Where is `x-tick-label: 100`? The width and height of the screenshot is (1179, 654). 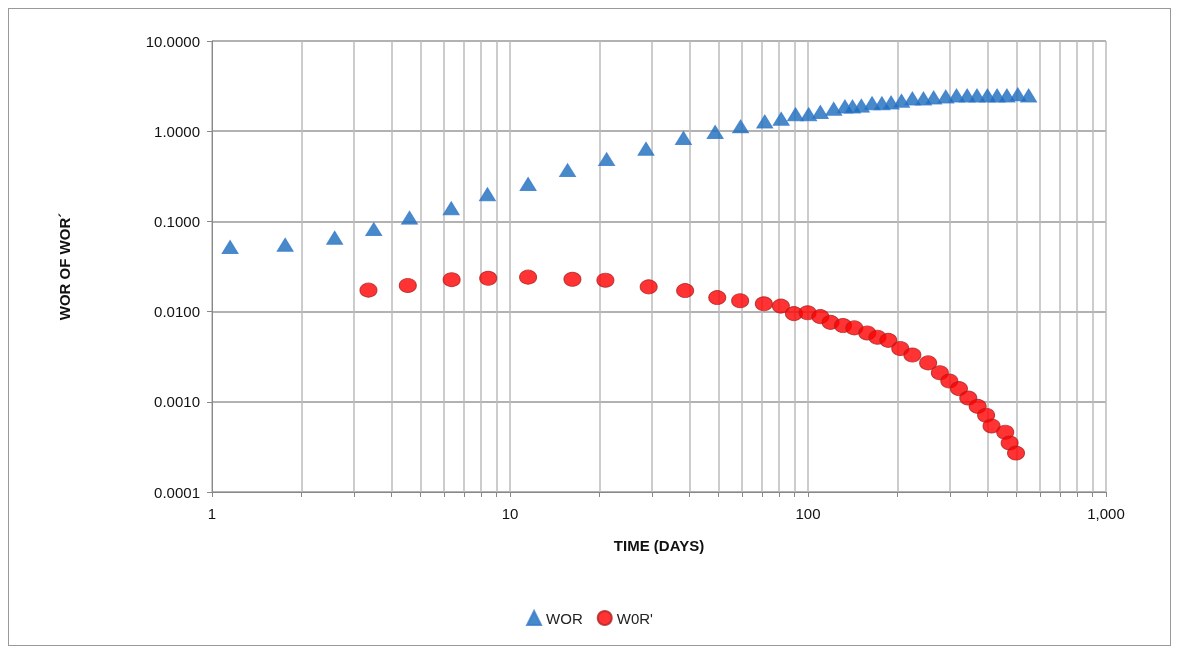
x-tick-label: 100 is located at coordinates (808, 513).